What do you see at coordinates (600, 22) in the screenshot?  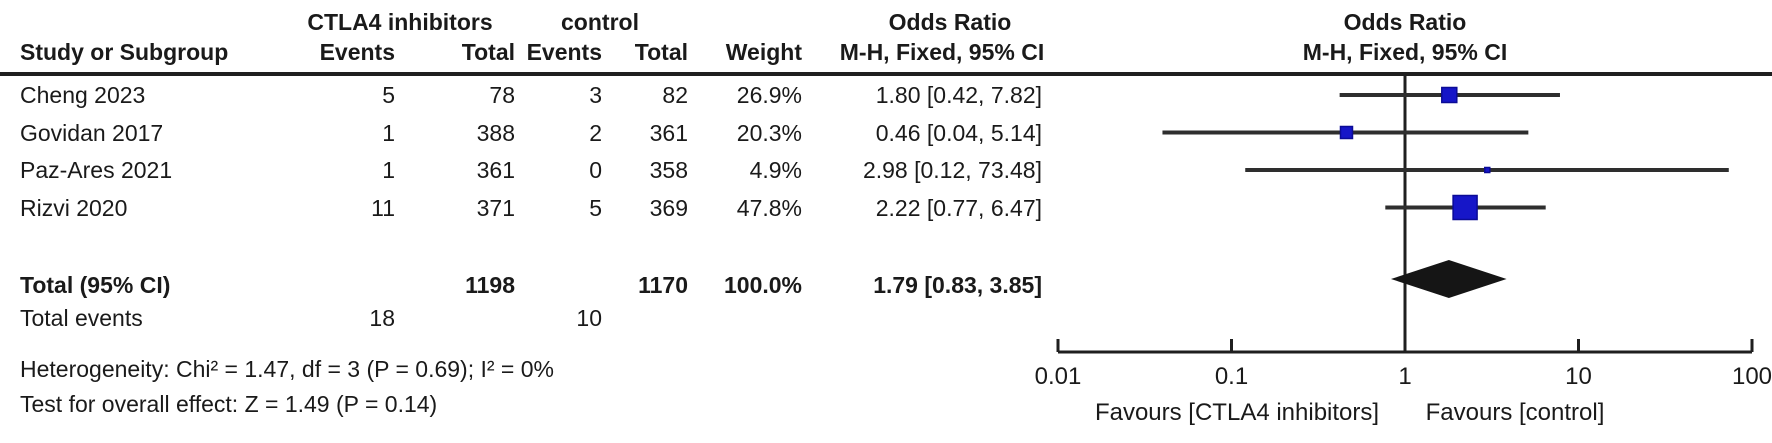 I see `group-header-control: control` at bounding box center [600, 22].